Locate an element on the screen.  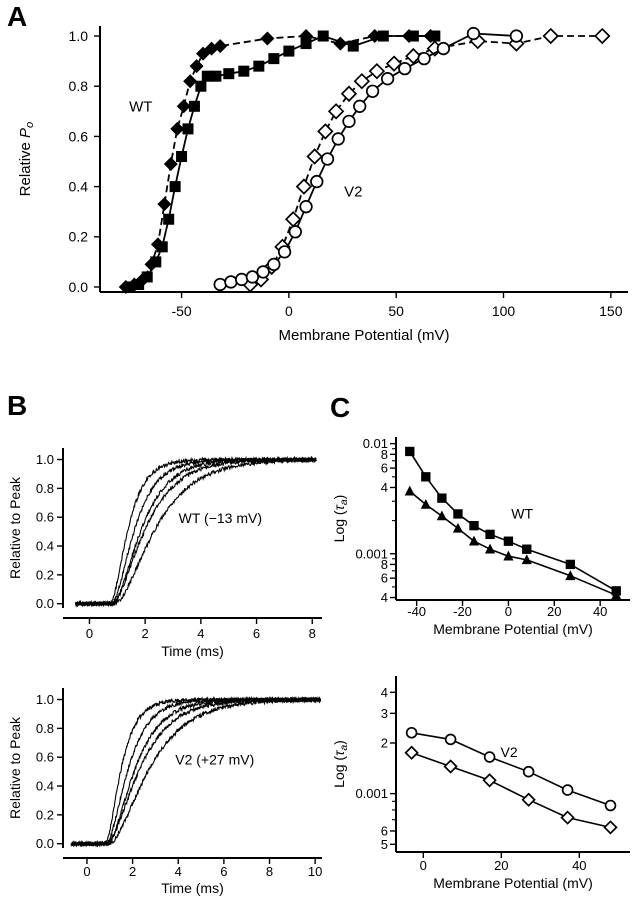
y-tick-label: 0.001 is located at coordinates (371, 793).